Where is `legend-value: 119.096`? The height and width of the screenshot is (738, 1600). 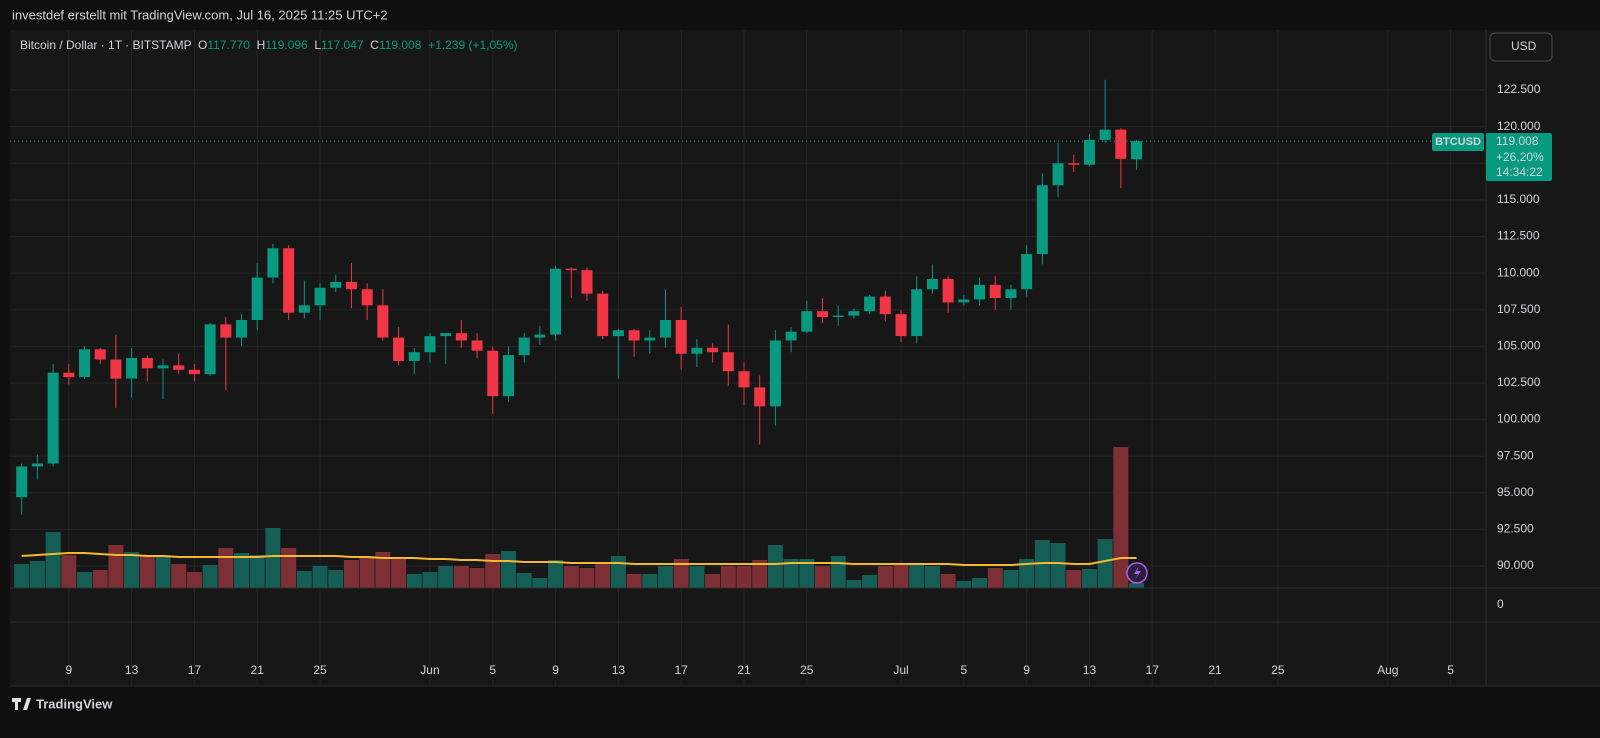 legend-value: 119.096 is located at coordinates (286, 45).